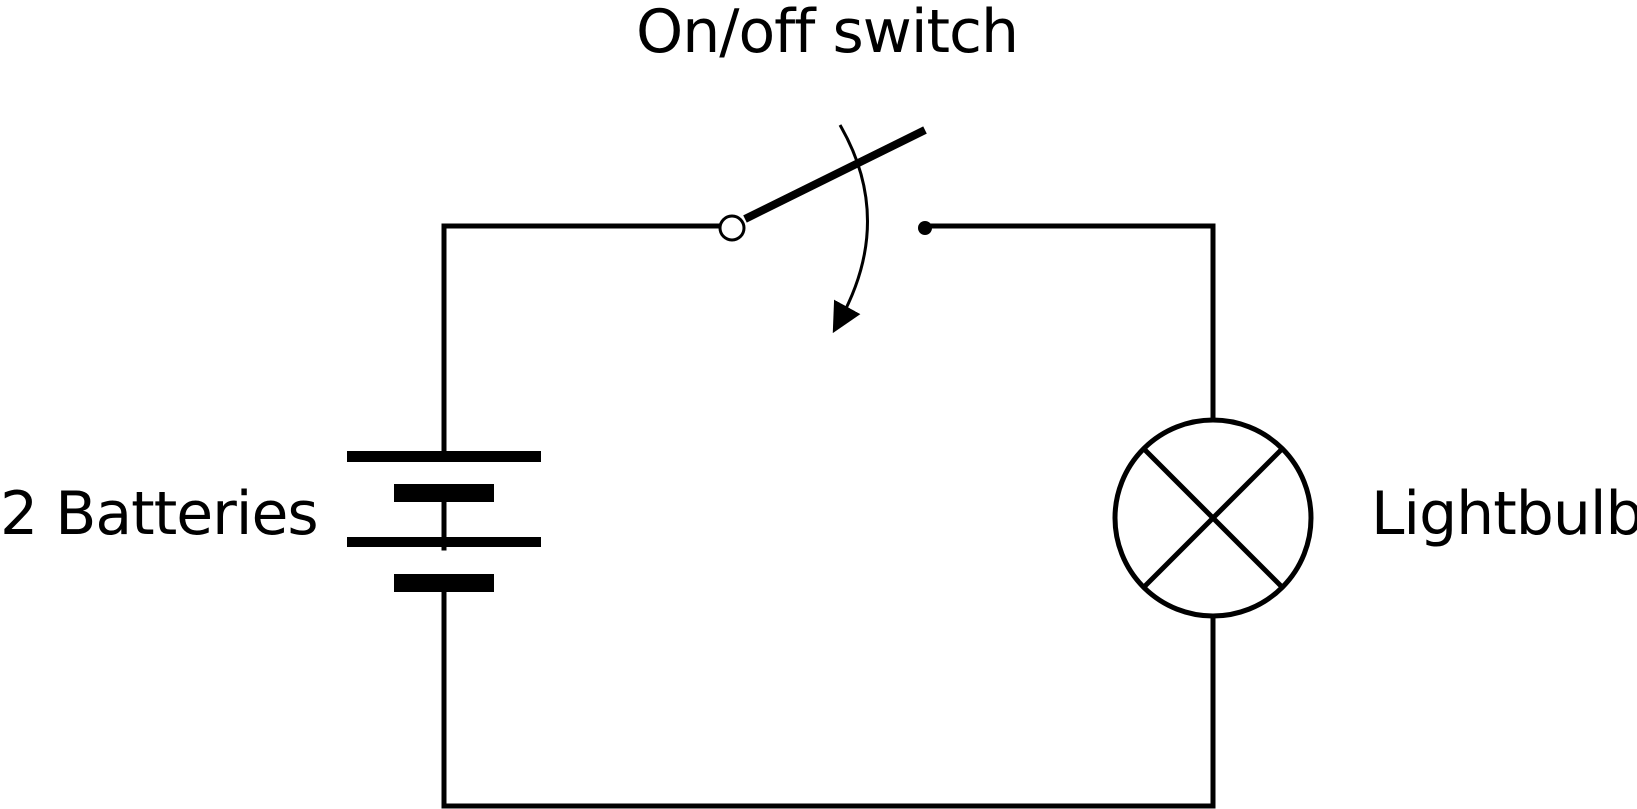  I want to click on batteries-symbol, so click(444, 521).